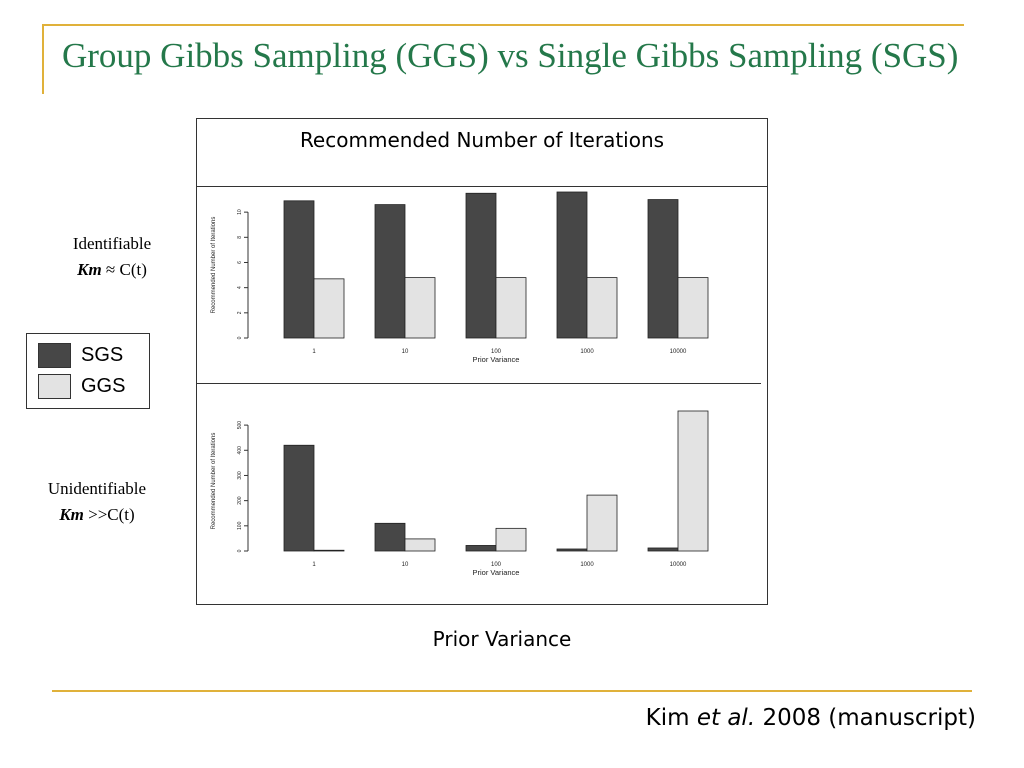  I want to click on y-tick-label: 2, so click(240, 312).